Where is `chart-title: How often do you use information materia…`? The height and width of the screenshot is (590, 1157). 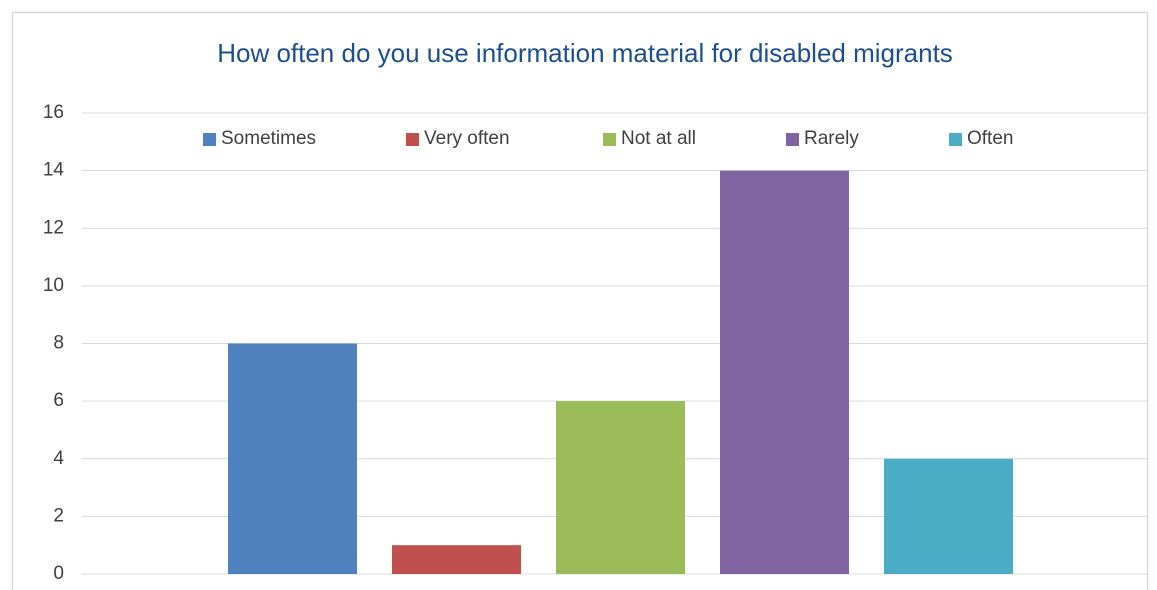
chart-title: How often do you use information materia… is located at coordinates (585, 53).